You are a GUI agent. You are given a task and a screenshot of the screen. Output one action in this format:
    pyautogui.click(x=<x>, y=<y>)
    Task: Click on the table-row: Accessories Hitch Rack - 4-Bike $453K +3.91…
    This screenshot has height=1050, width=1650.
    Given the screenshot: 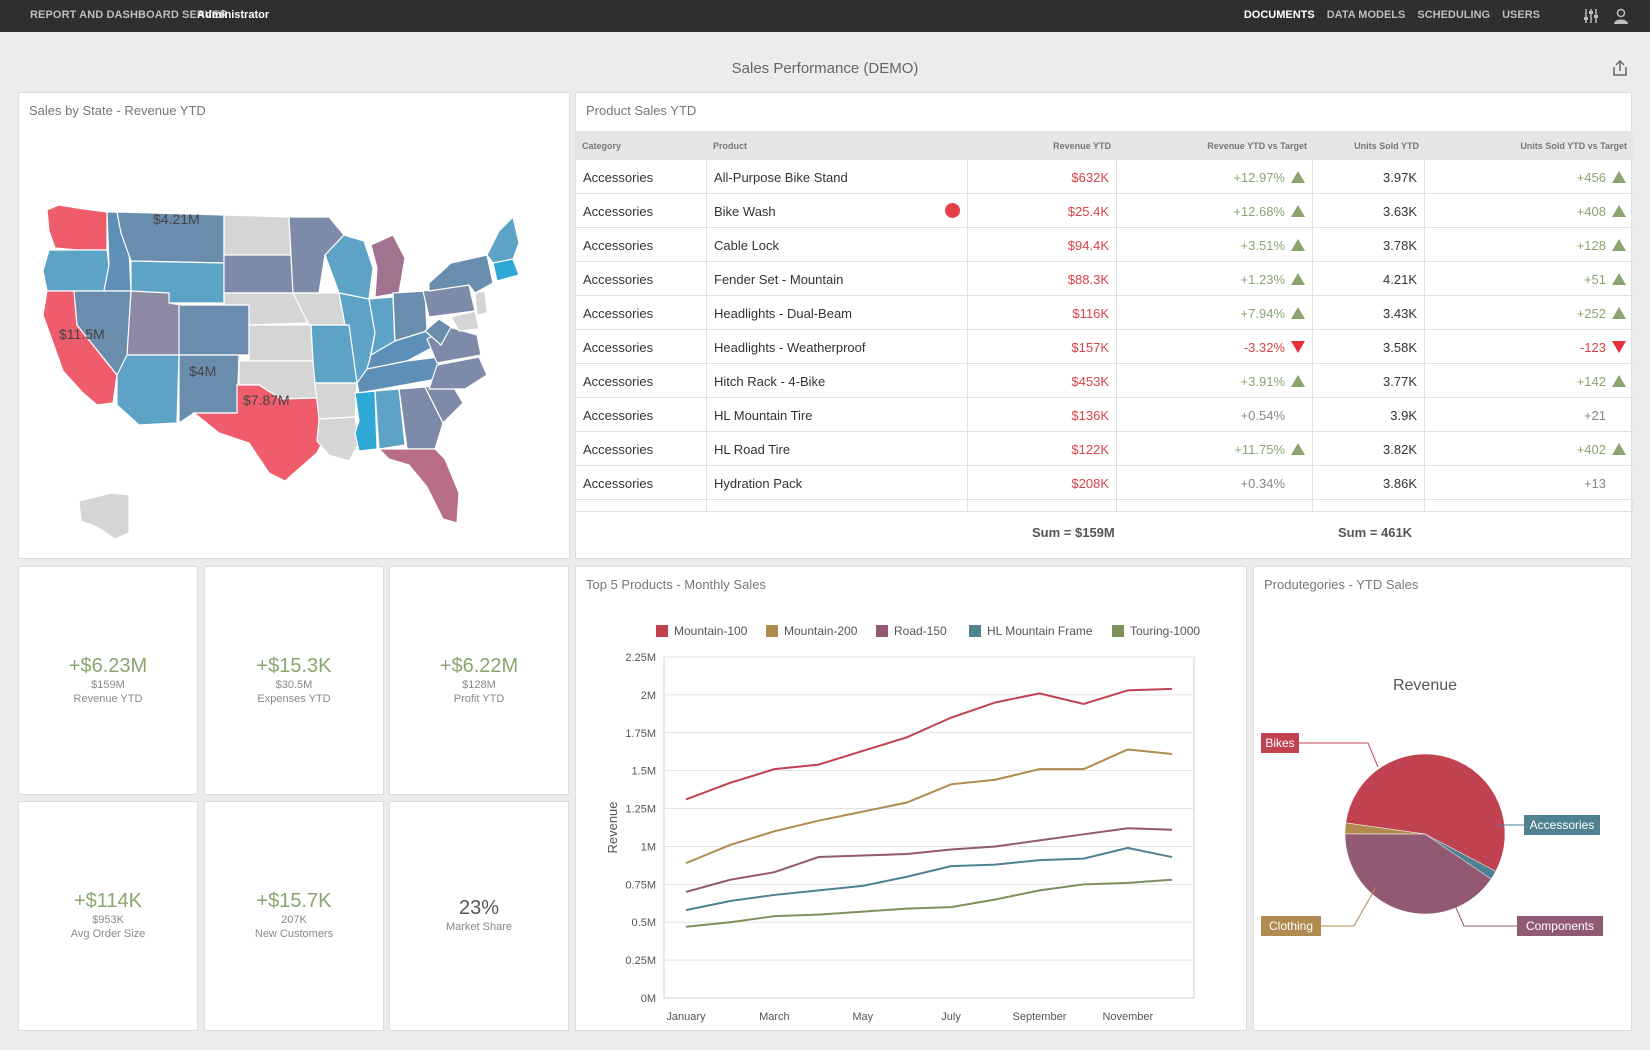 What is the action you would take?
    pyautogui.click(x=1104, y=381)
    